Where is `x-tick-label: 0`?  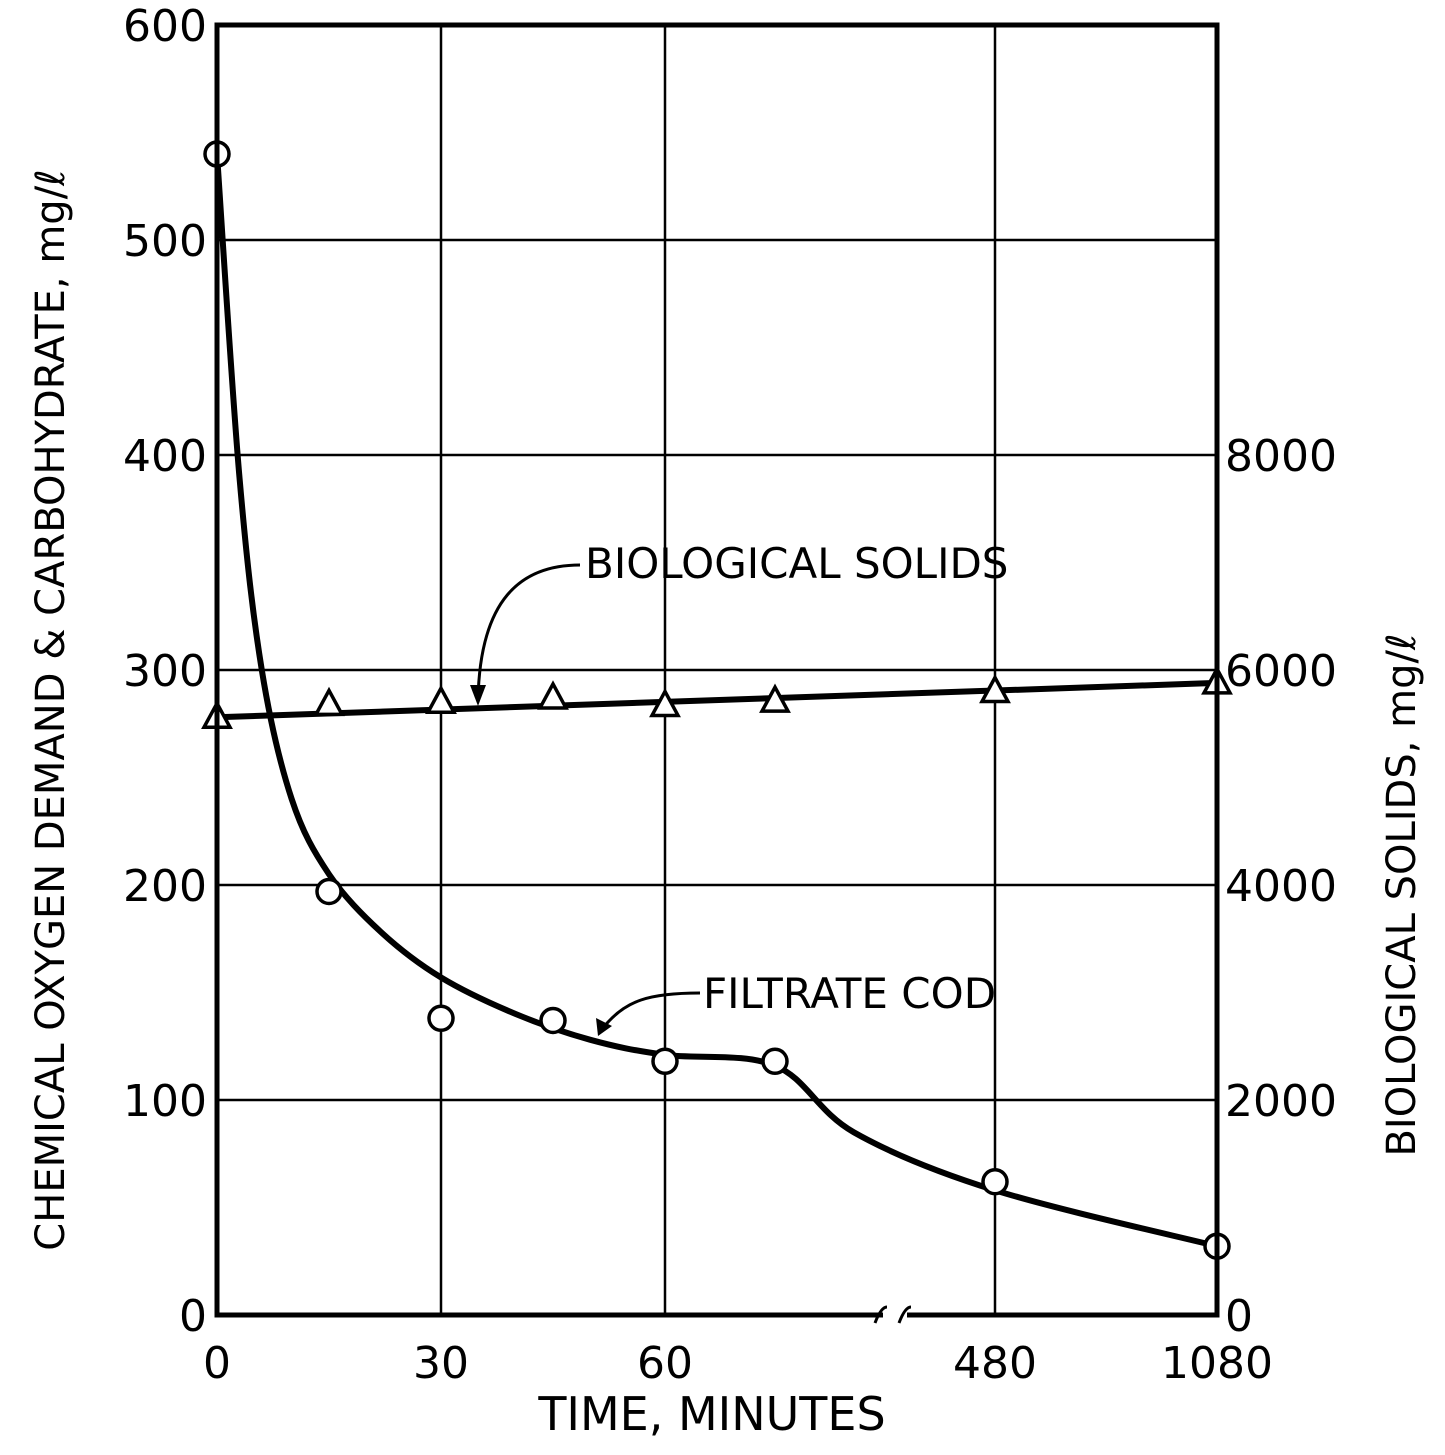
x-tick-label: 0 is located at coordinates (217, 1363).